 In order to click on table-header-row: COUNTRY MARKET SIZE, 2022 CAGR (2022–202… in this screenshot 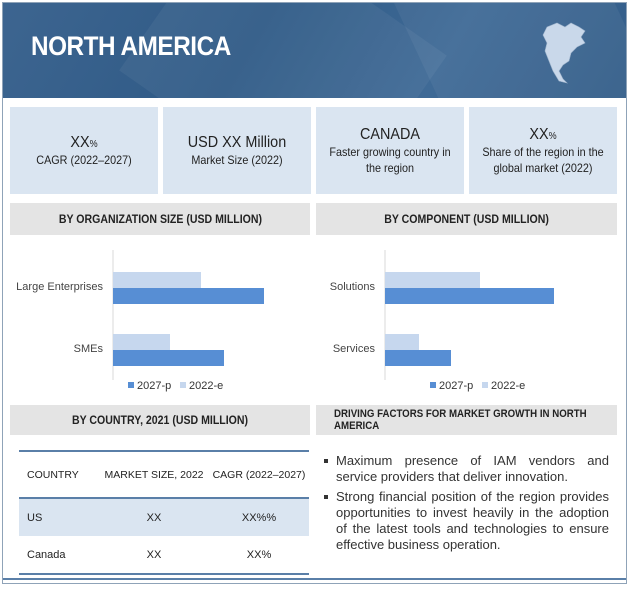, I will do `click(164, 474)`.